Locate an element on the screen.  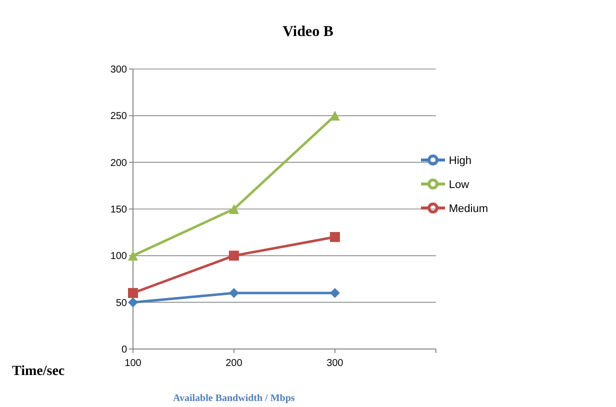
x-tick-label: 100 is located at coordinates (133, 364).